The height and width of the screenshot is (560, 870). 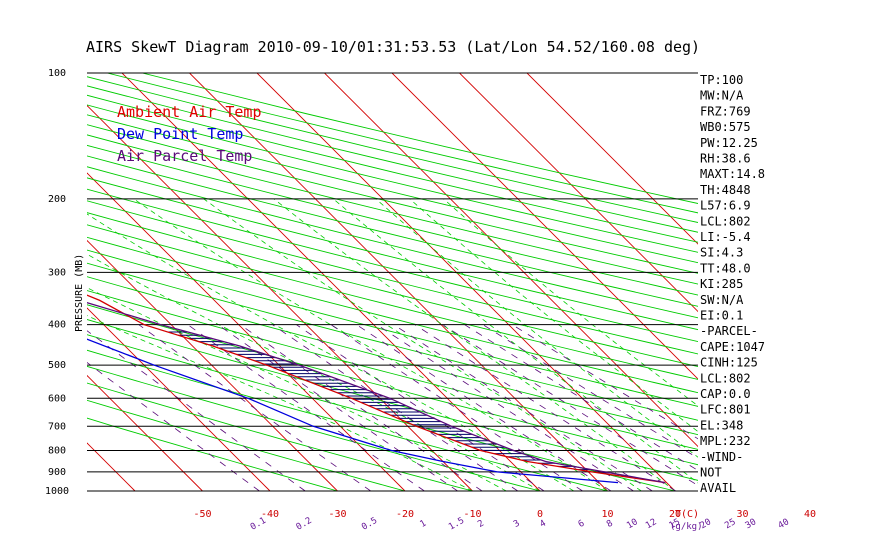 What do you see at coordinates (57, 272) in the screenshot?
I see `pressure-tick-label: 300` at bounding box center [57, 272].